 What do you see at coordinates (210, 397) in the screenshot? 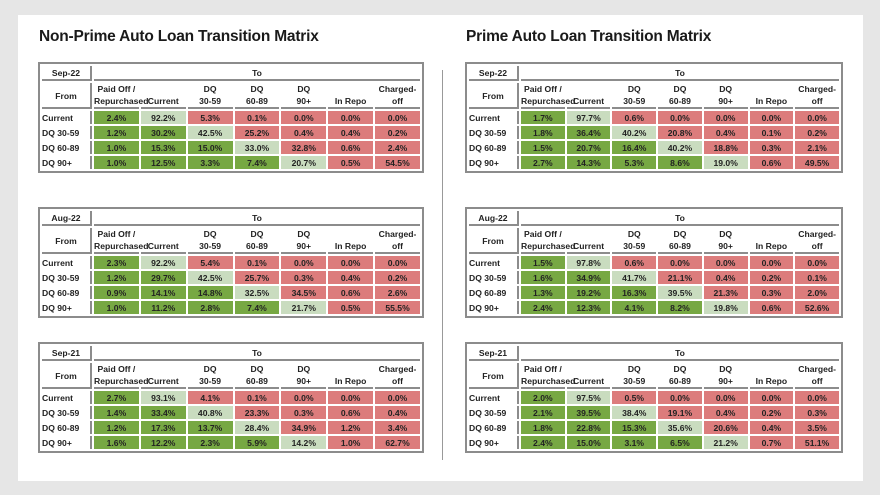
I see `matrix-cell: 4.1%` at bounding box center [210, 397].